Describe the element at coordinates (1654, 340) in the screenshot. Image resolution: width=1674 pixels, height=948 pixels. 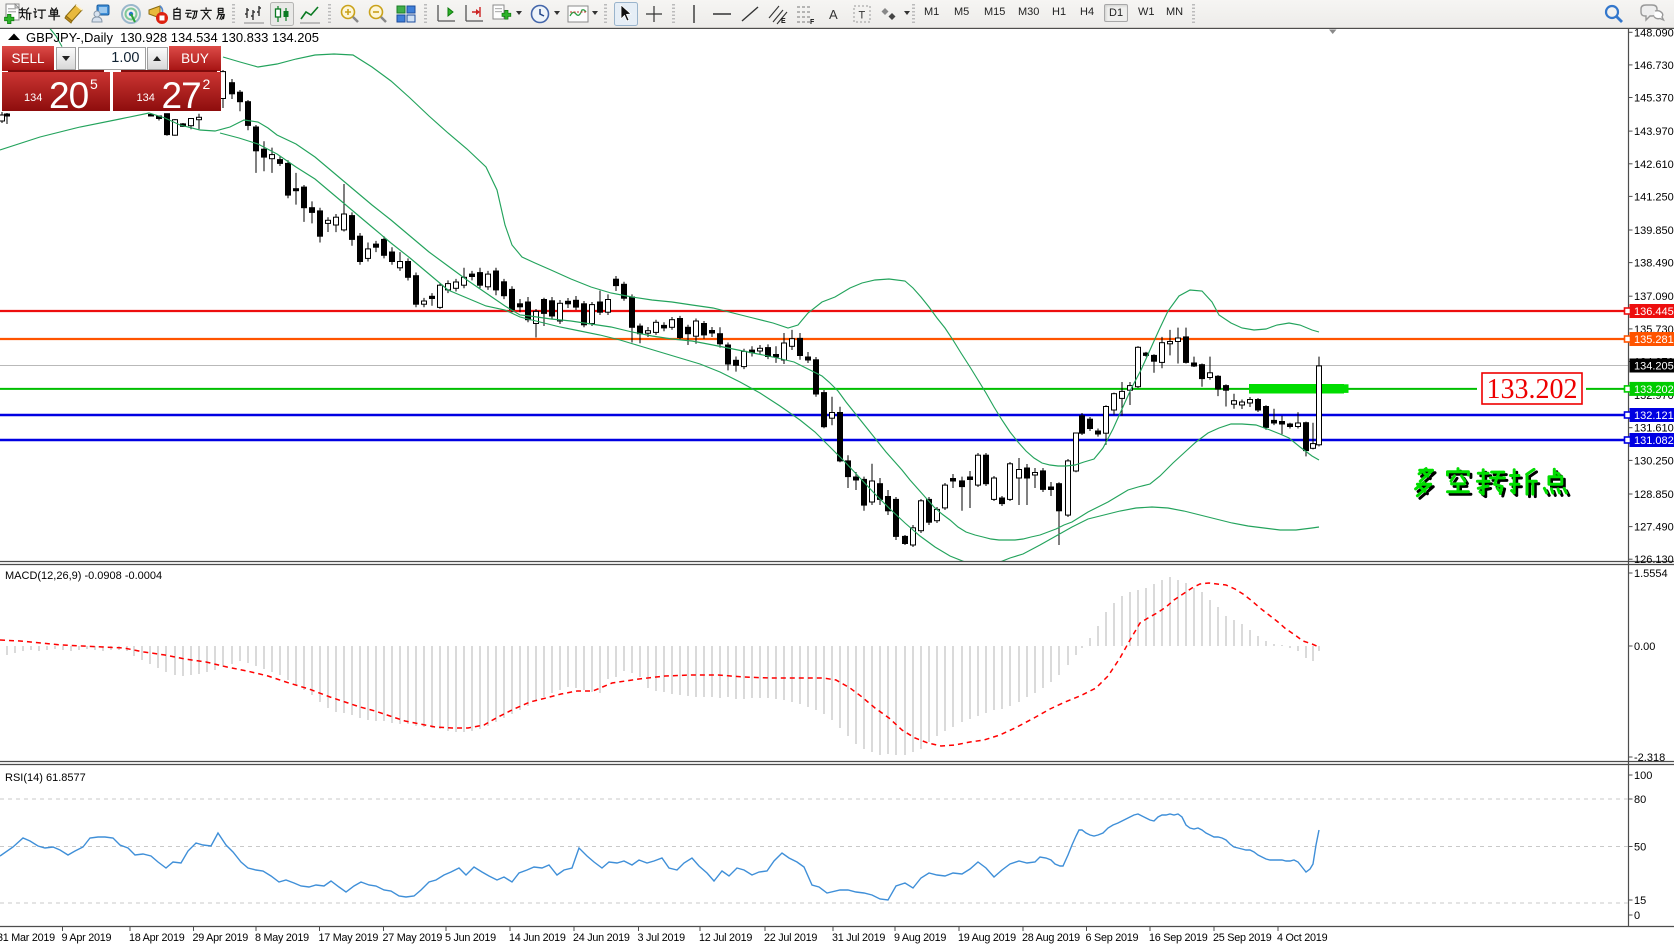
I see `svg-text: 135.281` at that location.